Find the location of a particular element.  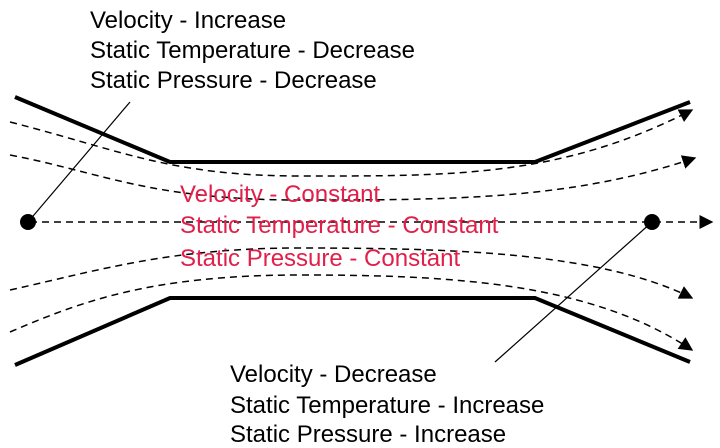

bottom-wall is located at coordinates (352, 331).